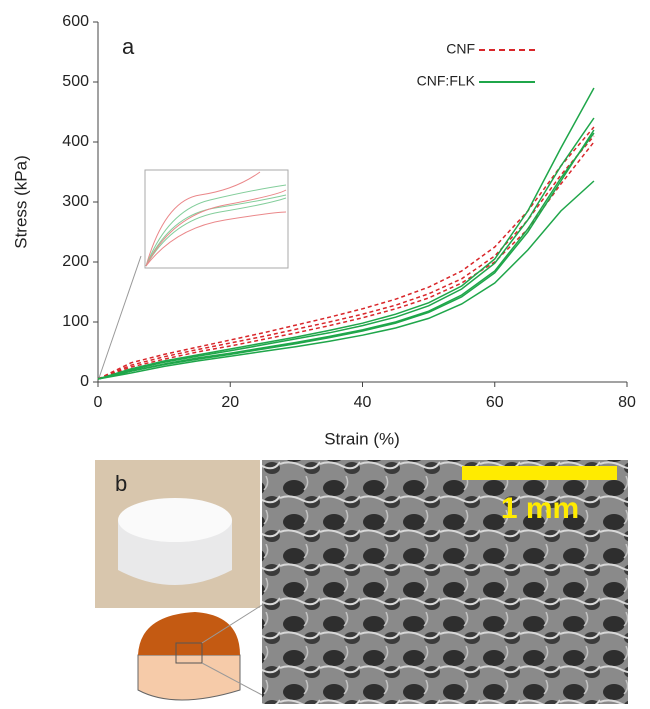  I want to click on y-tick-label: 600, so click(75, 21).